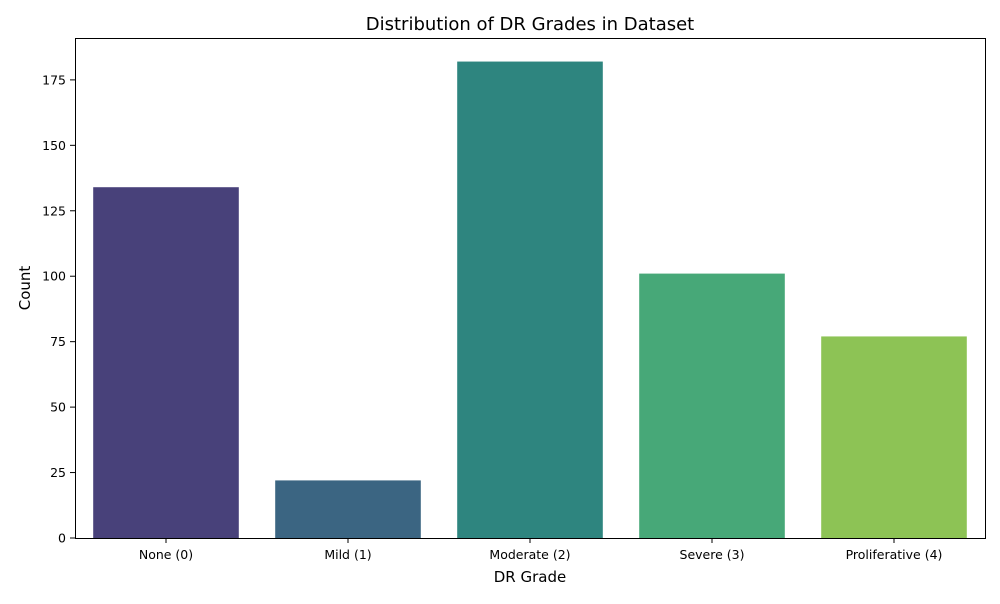  What do you see at coordinates (58, 472) in the screenshot?
I see `y-tick-label-1: 25` at bounding box center [58, 472].